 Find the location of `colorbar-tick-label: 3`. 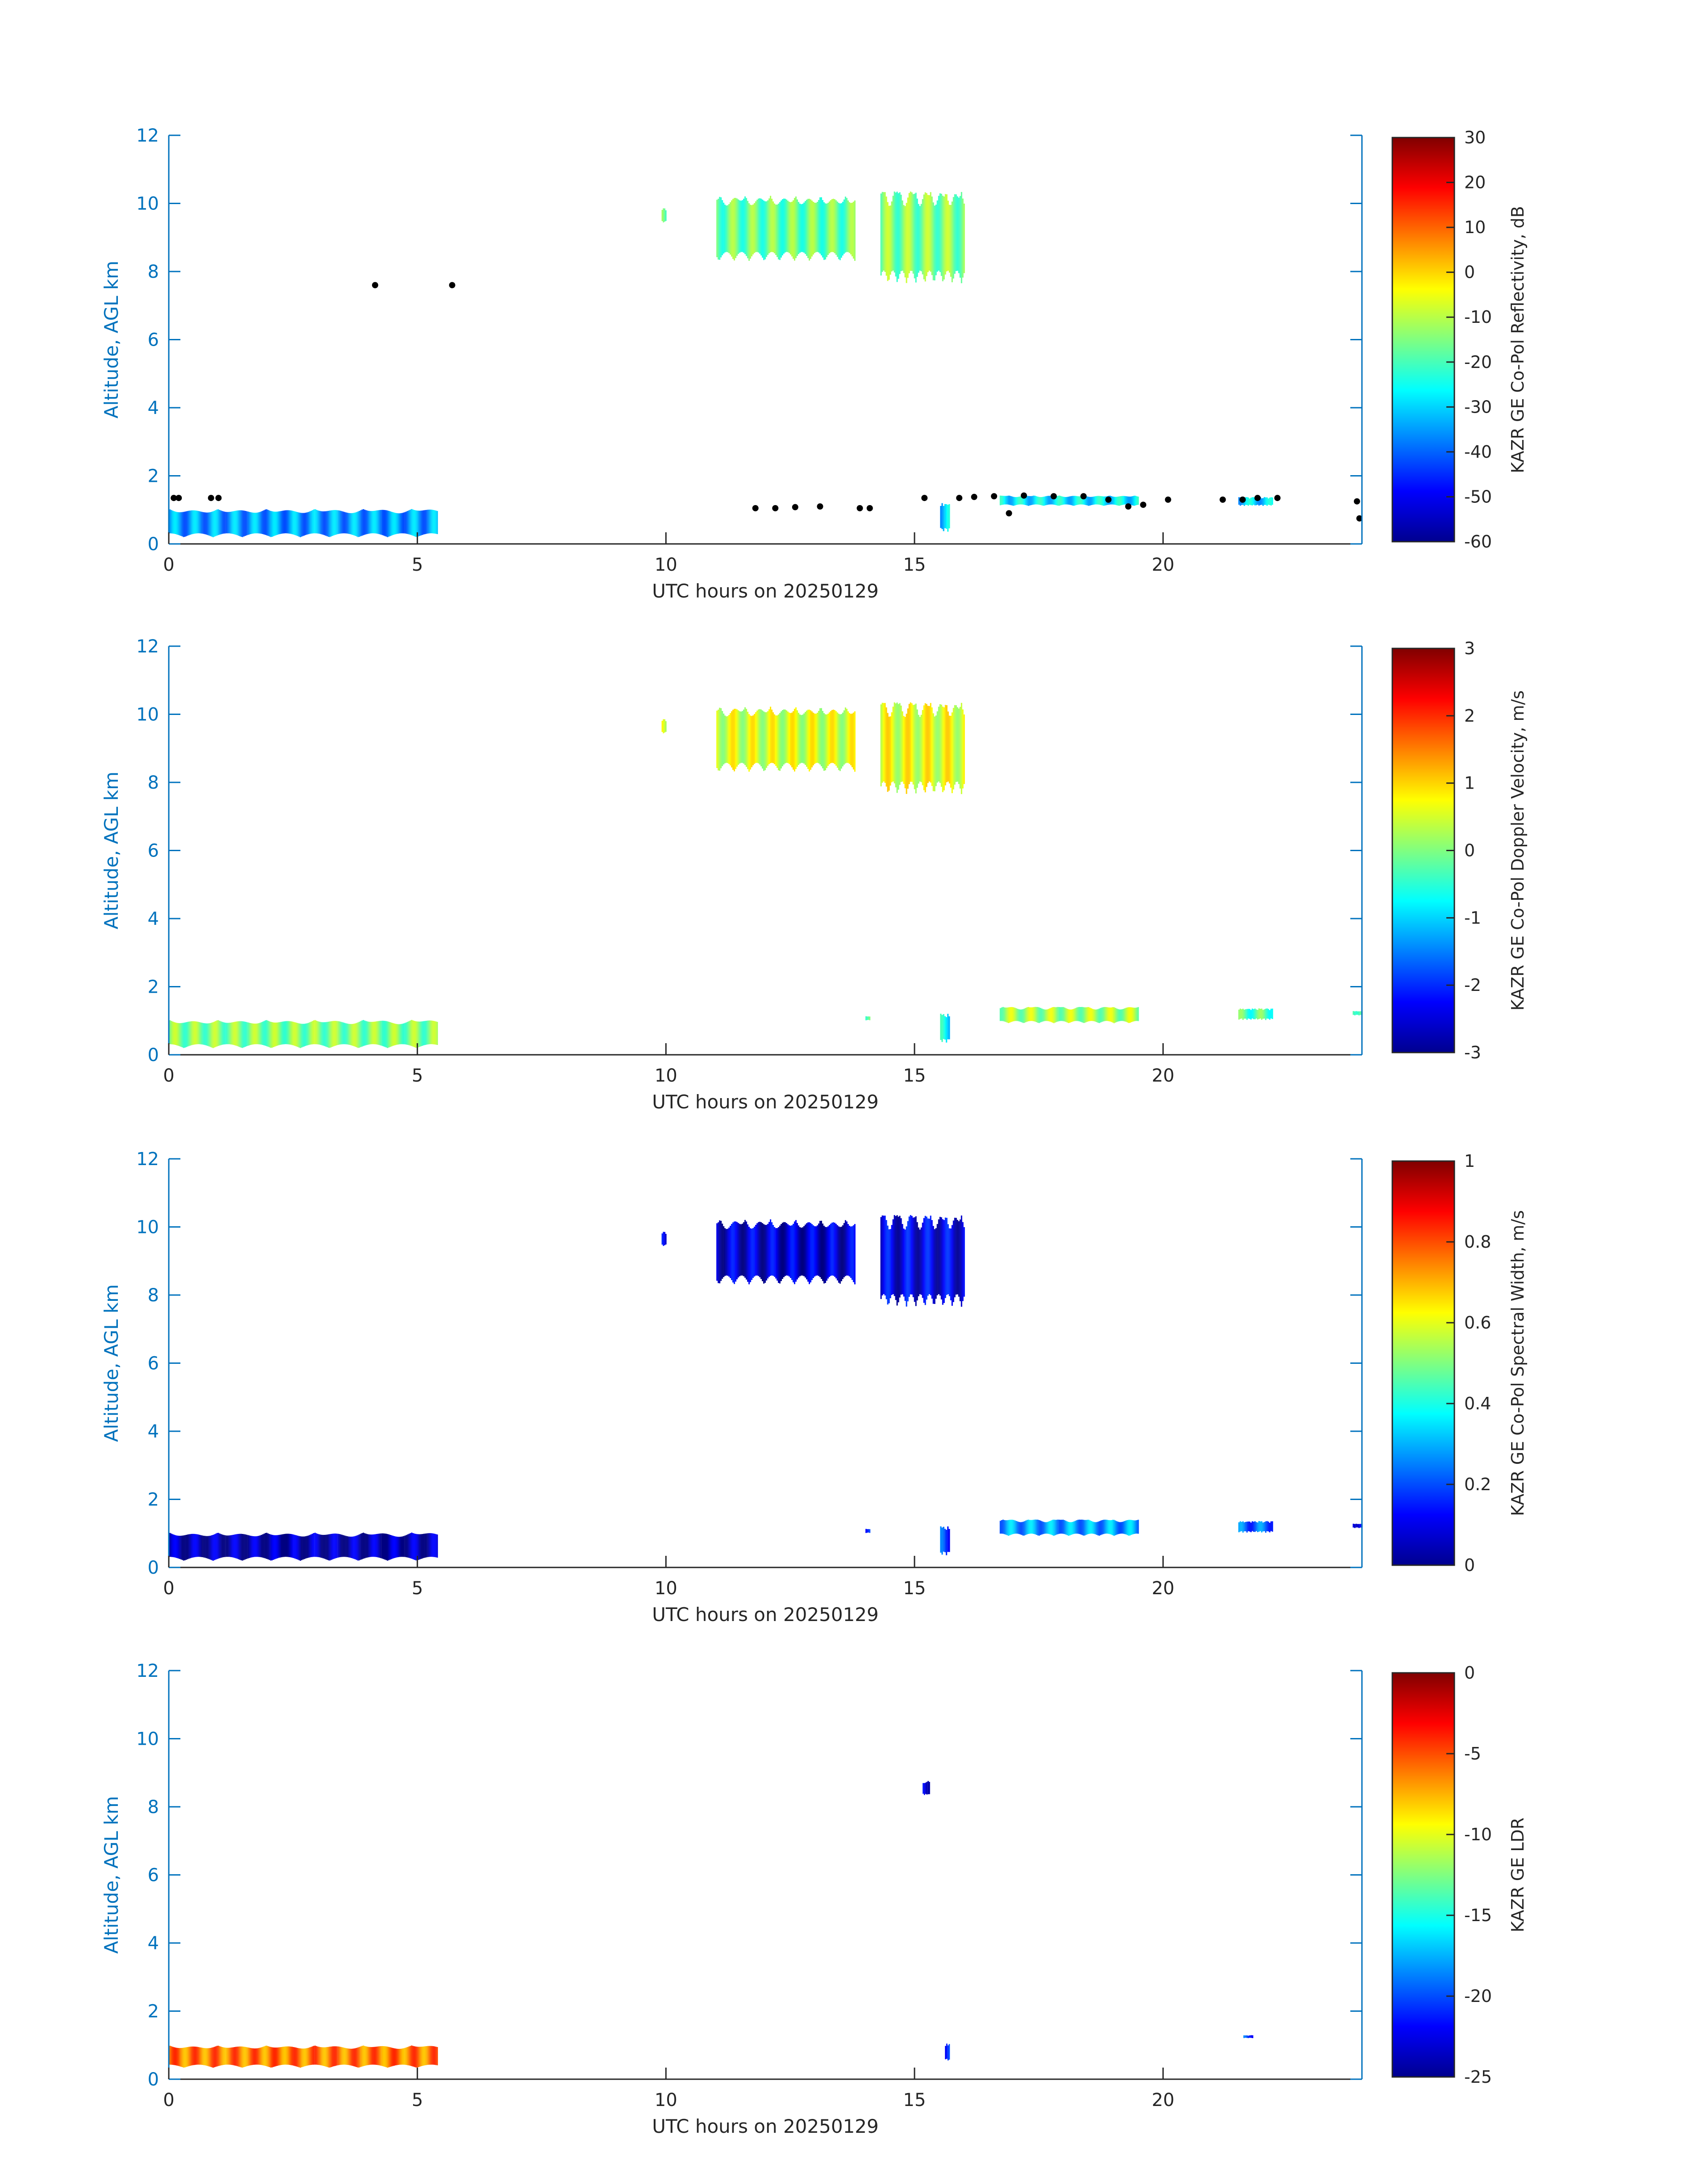

colorbar-tick-label: 3 is located at coordinates (1469, 648).